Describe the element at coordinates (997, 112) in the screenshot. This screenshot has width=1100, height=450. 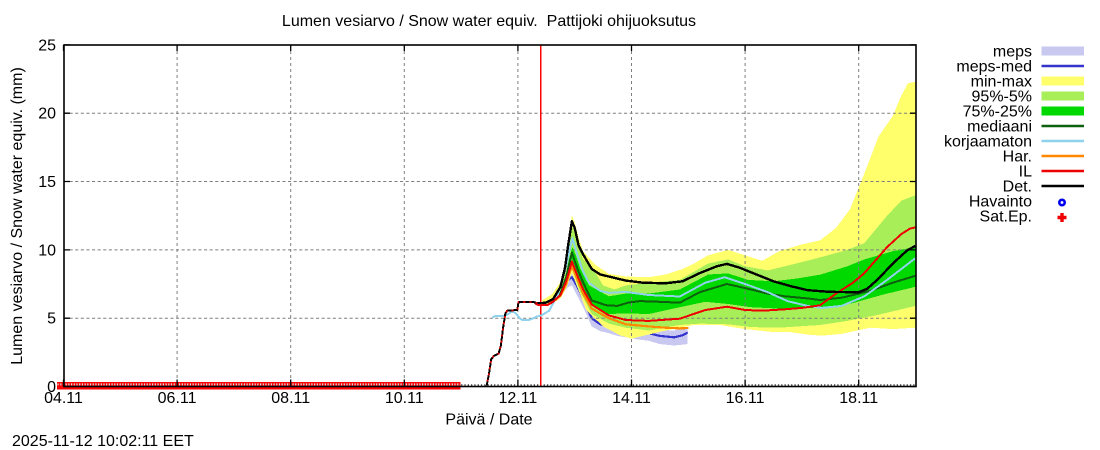
I see `svg-text: 75%-25%` at that location.